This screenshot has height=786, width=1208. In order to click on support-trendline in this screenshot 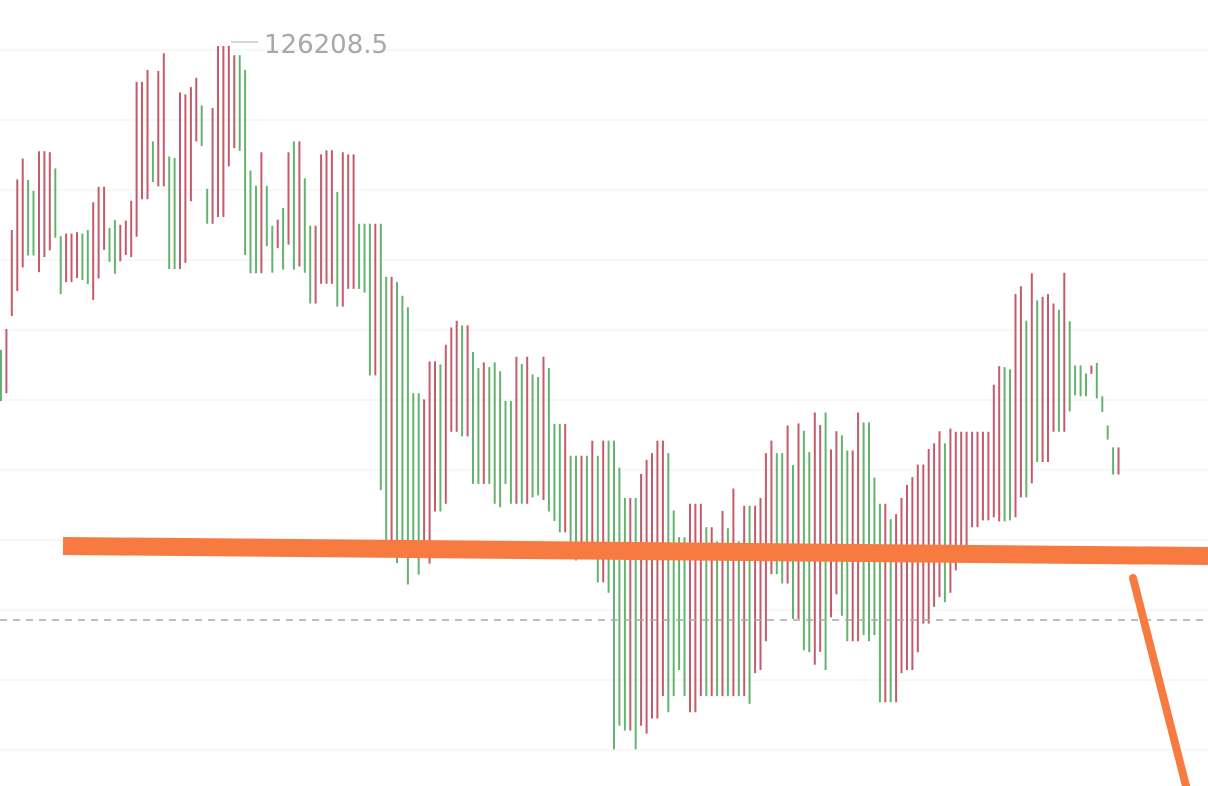, I will do `click(635, 551)`.